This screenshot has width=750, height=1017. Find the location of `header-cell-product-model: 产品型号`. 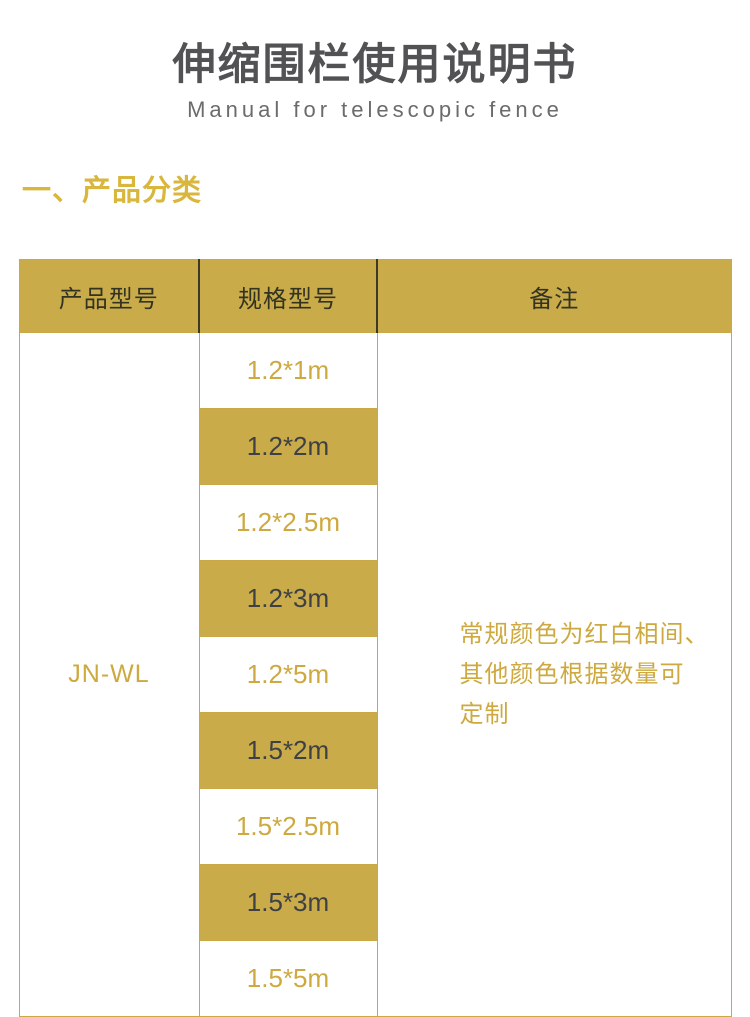

header-cell-product-model: 产品型号 is located at coordinates (109, 296).